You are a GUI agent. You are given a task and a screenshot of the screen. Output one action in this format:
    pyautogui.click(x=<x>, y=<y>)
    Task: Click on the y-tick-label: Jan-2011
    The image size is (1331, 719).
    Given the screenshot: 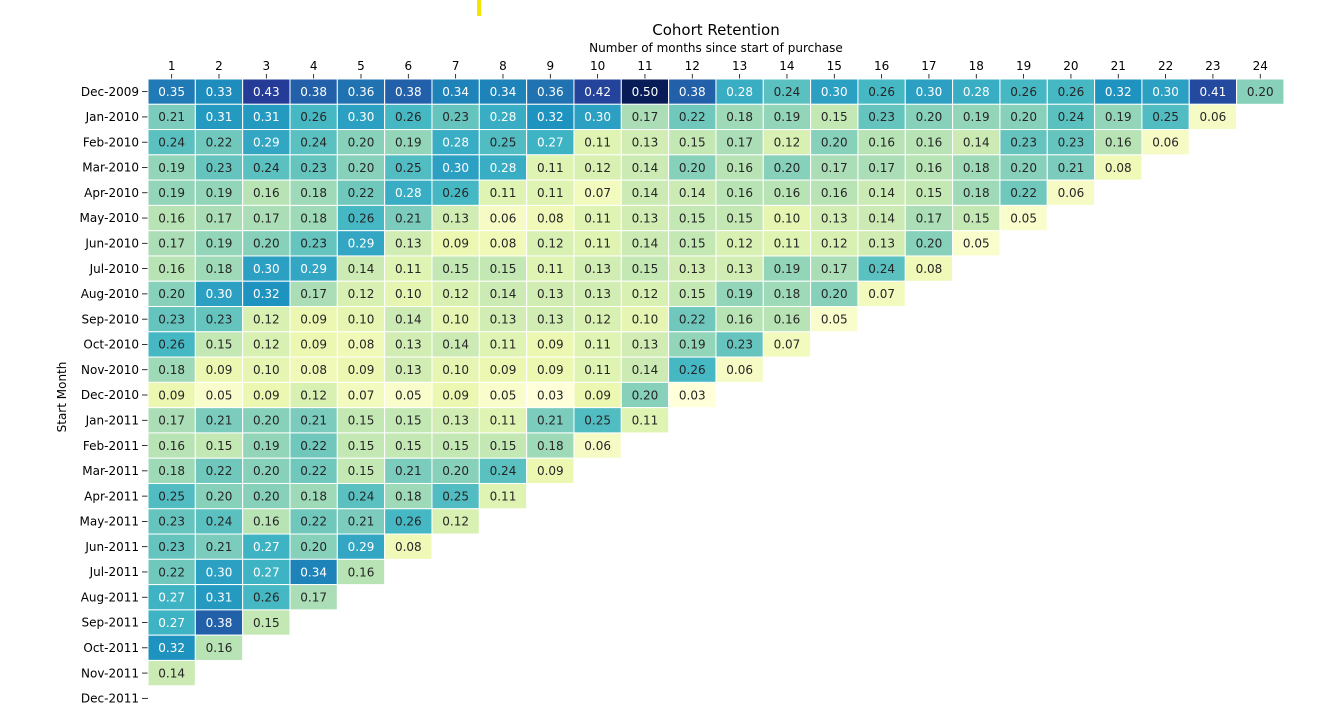 What is the action you would take?
    pyautogui.click(x=112, y=420)
    